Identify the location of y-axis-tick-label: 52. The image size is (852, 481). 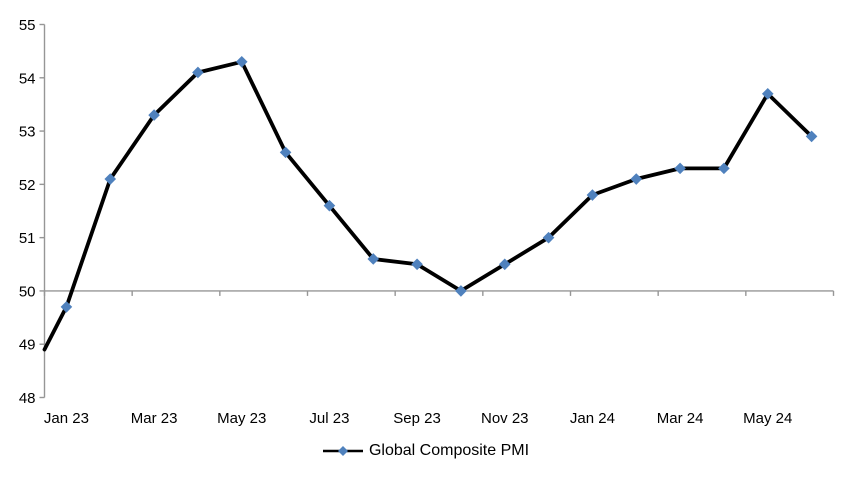
(27, 185).